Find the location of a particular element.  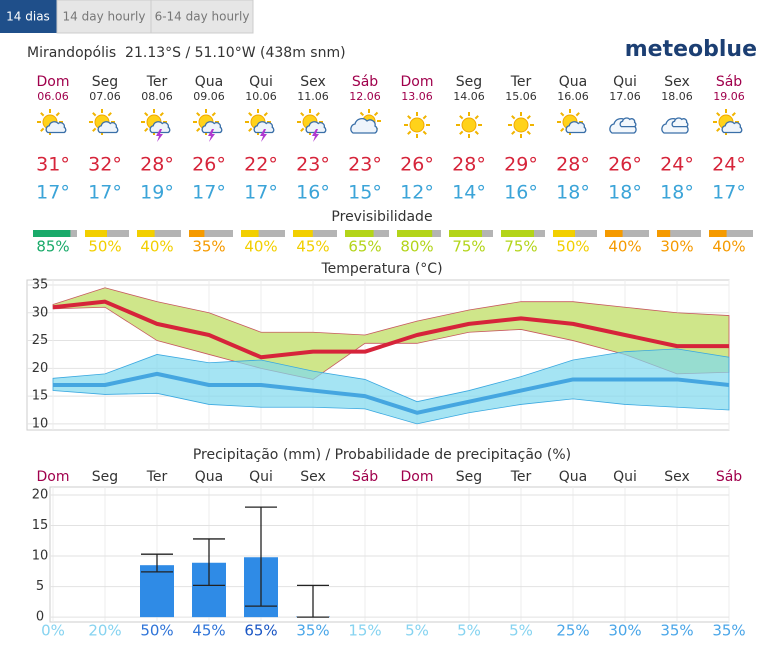

chart-title: Temperatura (°C) is located at coordinates (381, 269).